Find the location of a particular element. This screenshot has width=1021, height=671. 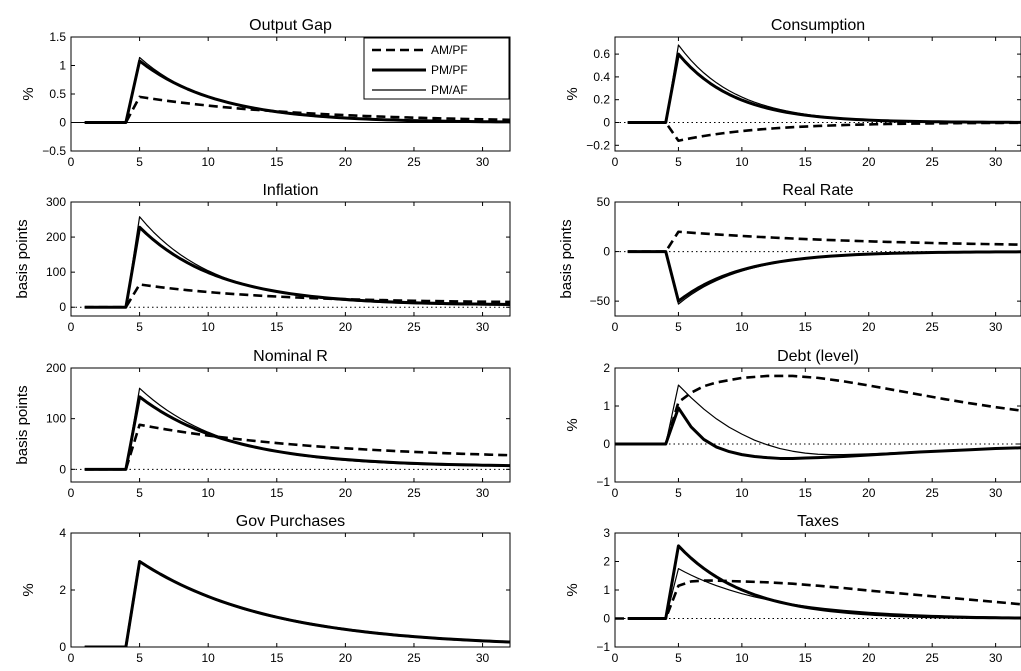

panel-title: Nominal R is located at coordinates (290, 356).